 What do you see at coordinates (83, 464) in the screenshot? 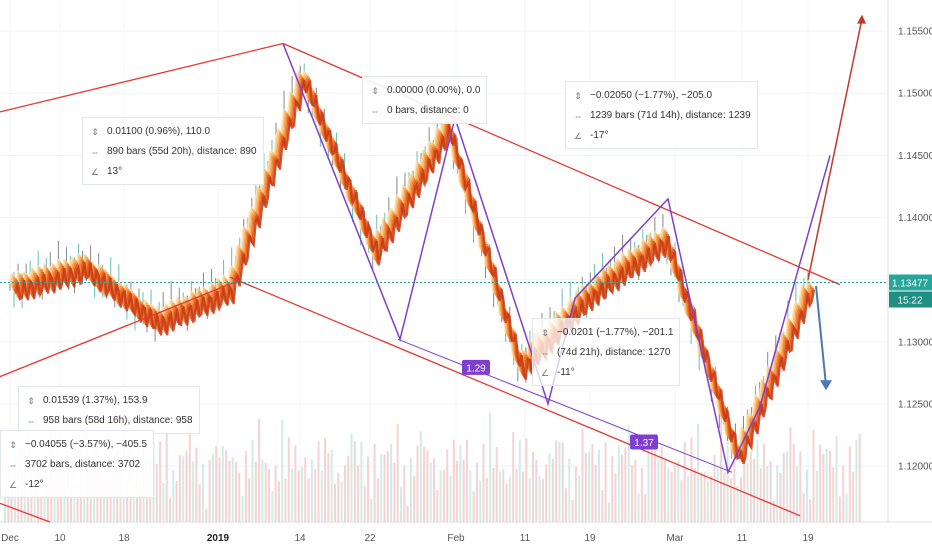
I see `measure-bars: 3702 bars, distance: 3702` at bounding box center [83, 464].